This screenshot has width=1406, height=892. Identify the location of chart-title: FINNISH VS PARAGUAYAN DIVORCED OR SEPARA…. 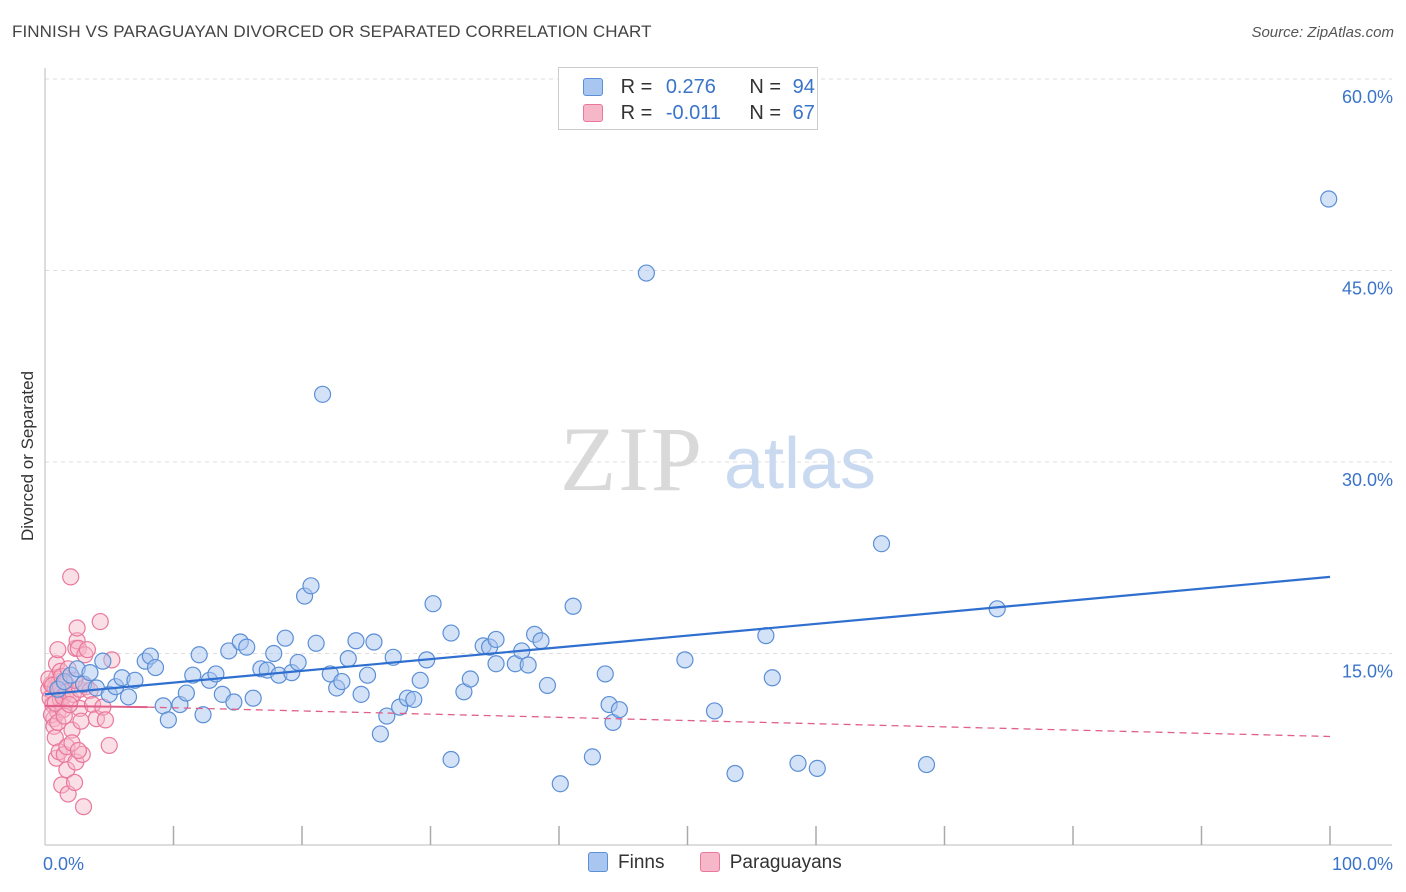
(332, 31).